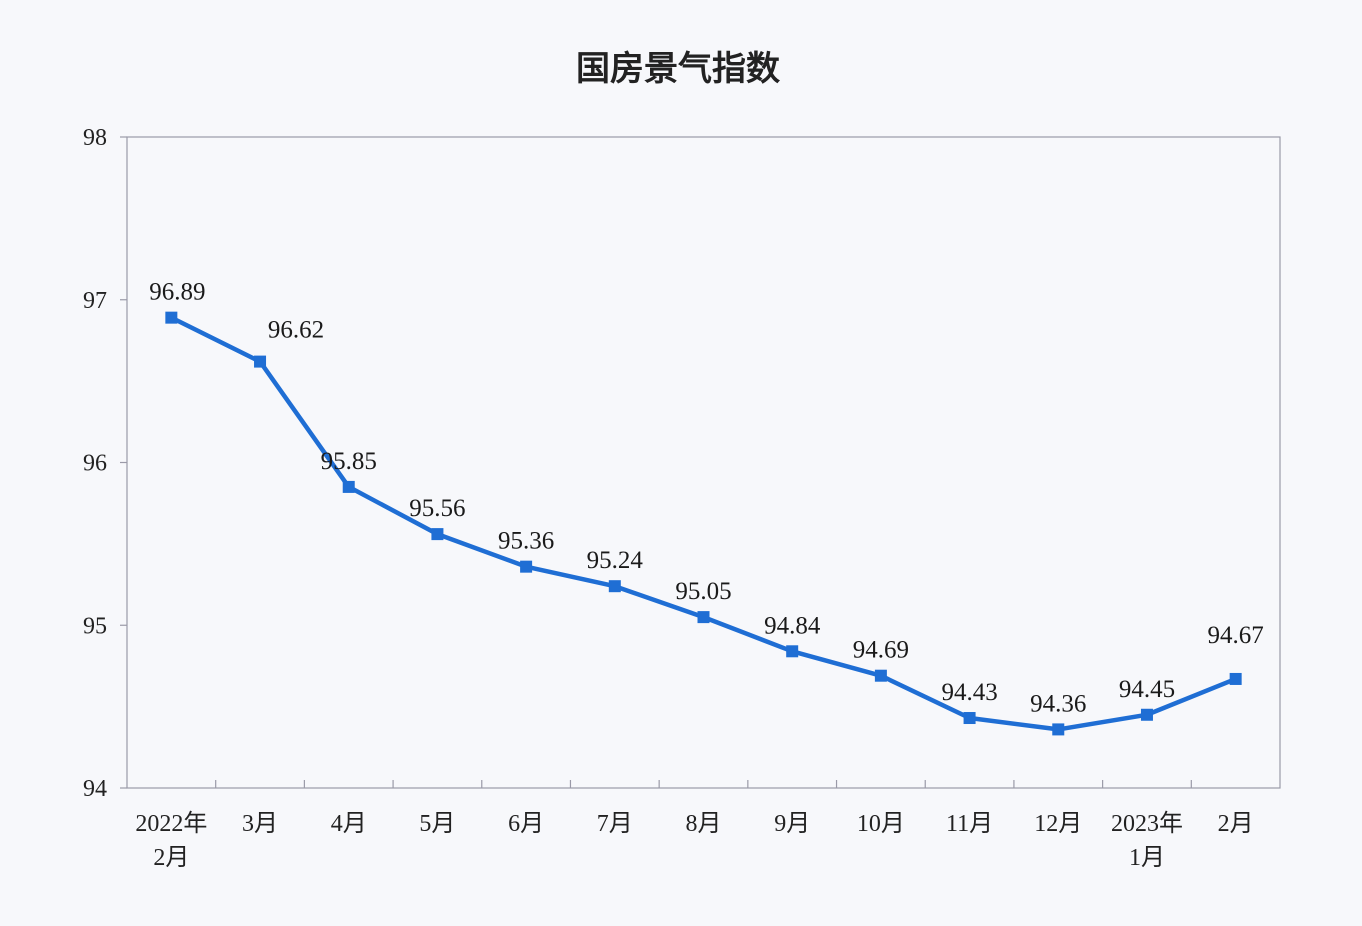 This screenshot has height=926, width=1362. What do you see at coordinates (95, 789) in the screenshot?
I see `y-tick-label: 94` at bounding box center [95, 789].